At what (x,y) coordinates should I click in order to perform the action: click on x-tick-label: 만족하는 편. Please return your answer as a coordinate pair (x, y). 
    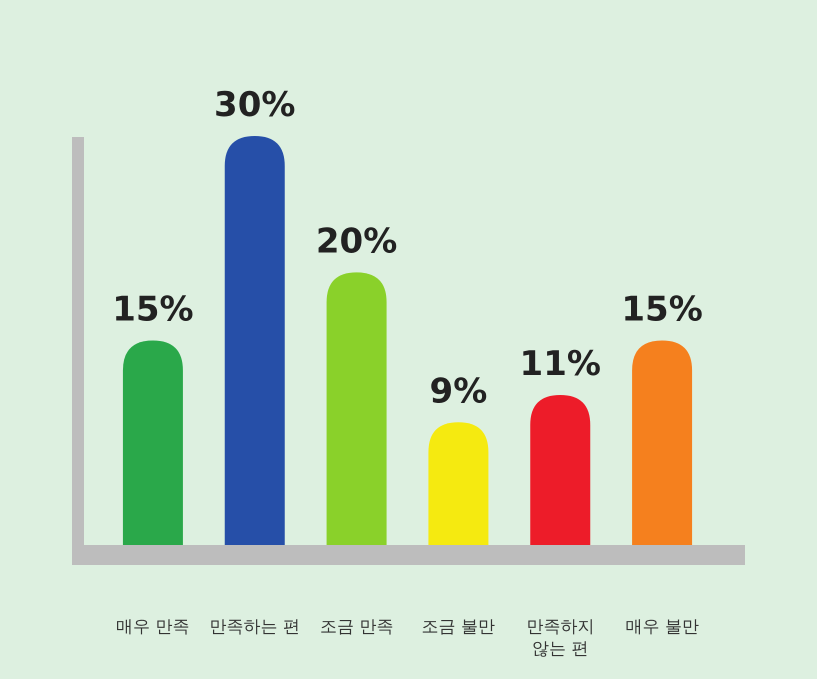
    Looking at the image, I should click on (255, 627).